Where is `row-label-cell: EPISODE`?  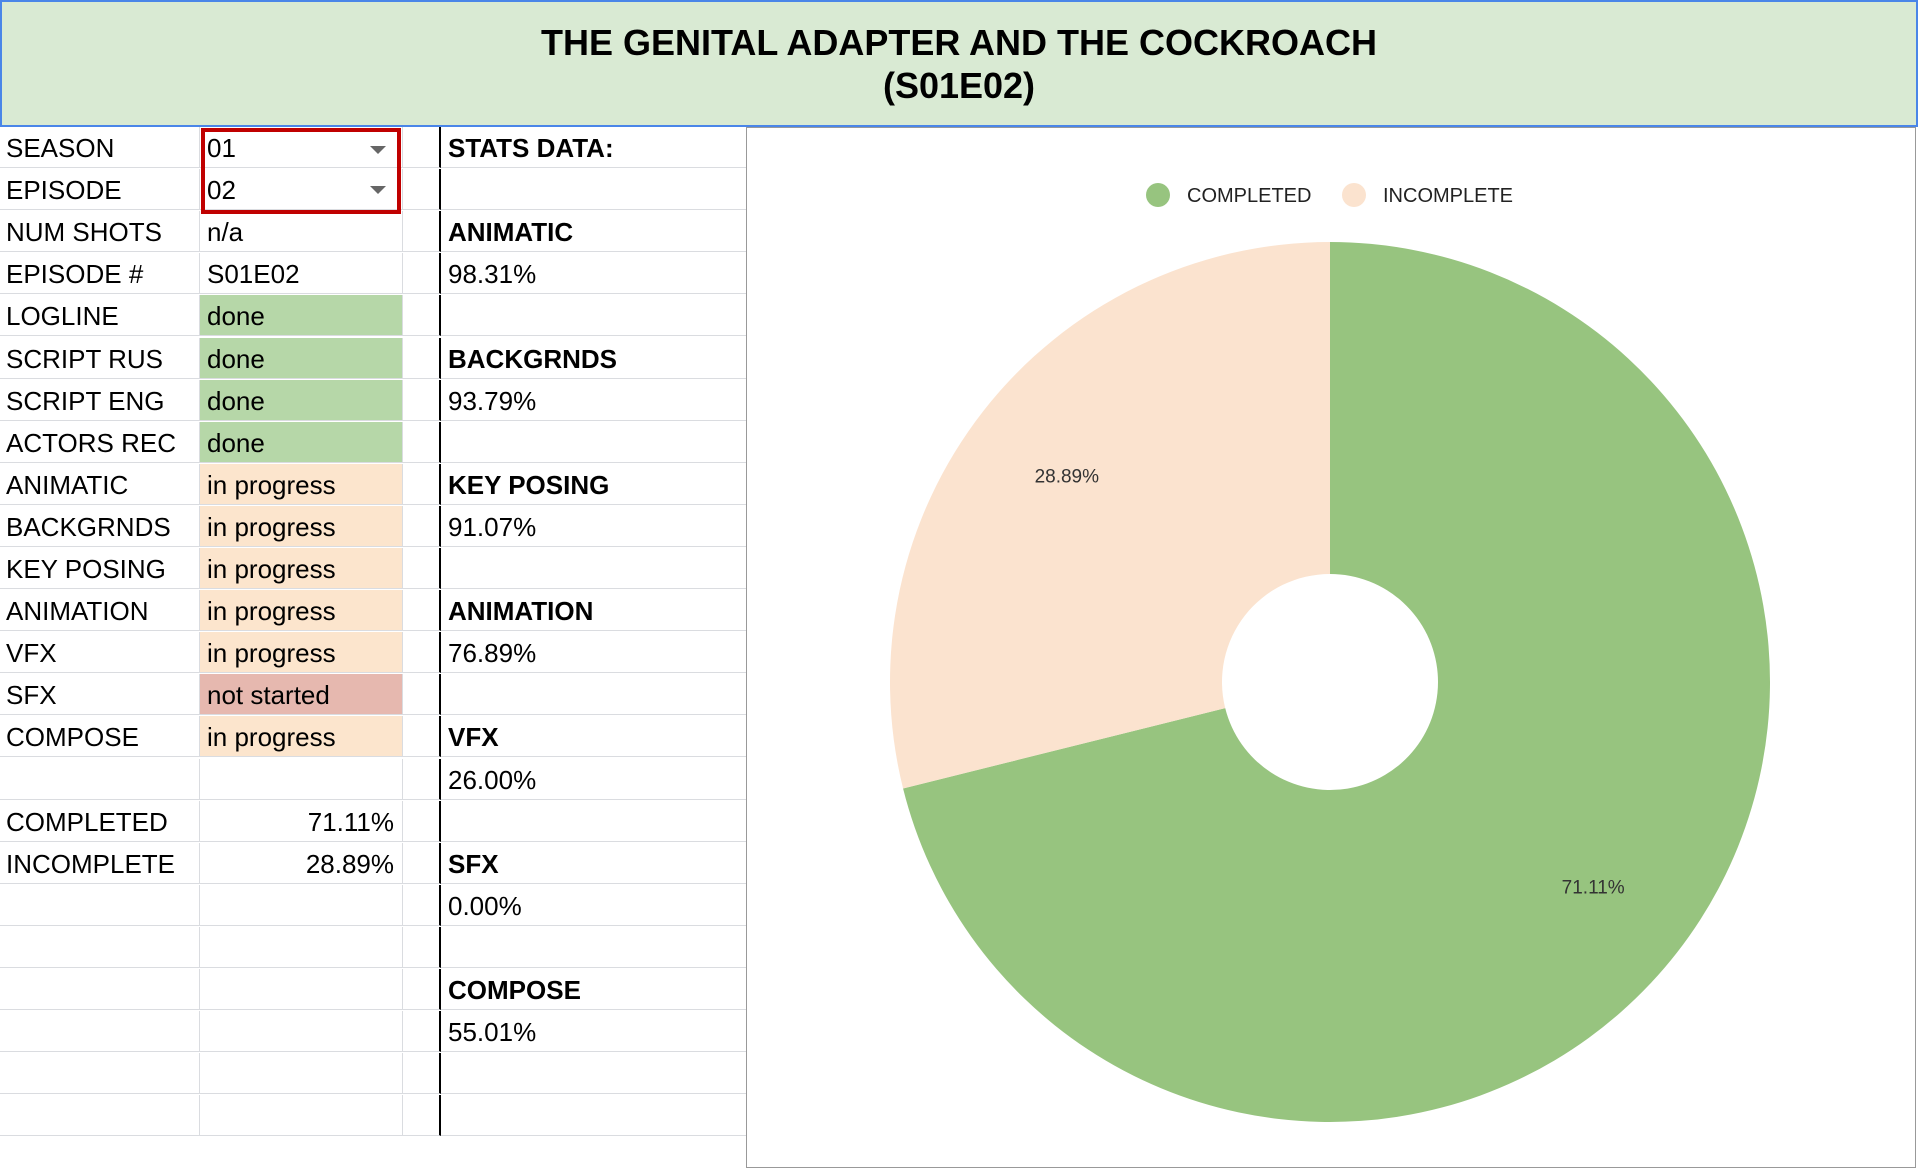
row-label-cell: EPISODE is located at coordinates (100, 190).